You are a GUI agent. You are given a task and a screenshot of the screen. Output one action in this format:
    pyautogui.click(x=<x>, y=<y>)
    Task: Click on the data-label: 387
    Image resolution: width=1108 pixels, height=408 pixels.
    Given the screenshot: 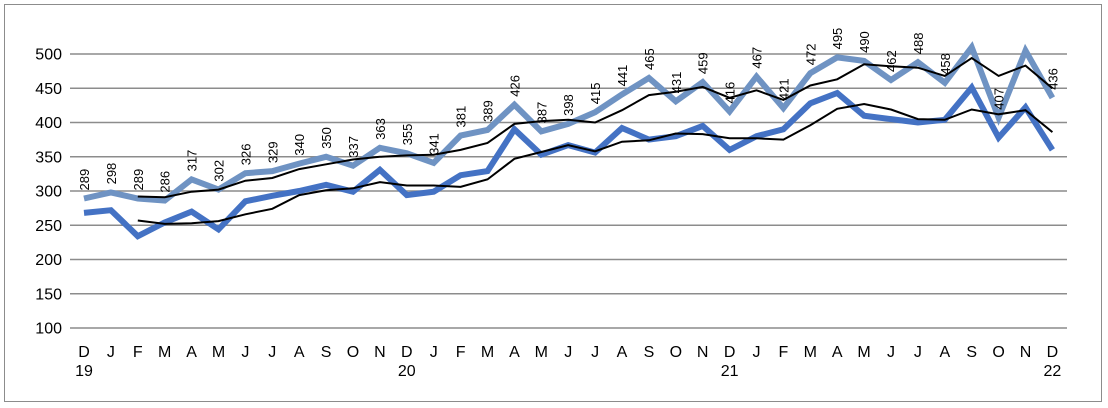 What is the action you would take?
    pyautogui.click(x=541, y=113)
    